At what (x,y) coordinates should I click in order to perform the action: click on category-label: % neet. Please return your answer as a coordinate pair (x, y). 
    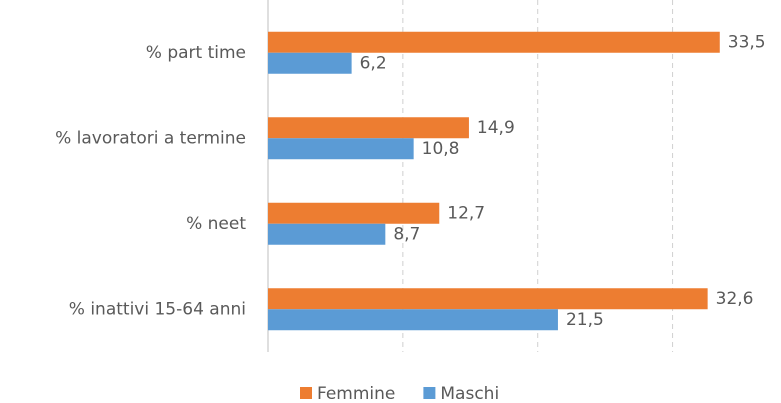
    Looking at the image, I should click on (216, 224).